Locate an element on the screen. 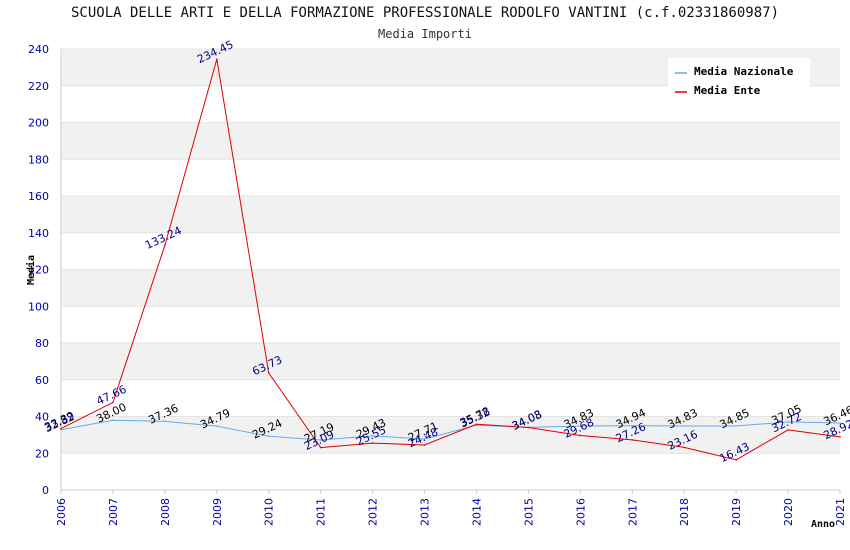 The height and width of the screenshot is (550, 850). y-tick-label: 20 is located at coordinates (42, 453).